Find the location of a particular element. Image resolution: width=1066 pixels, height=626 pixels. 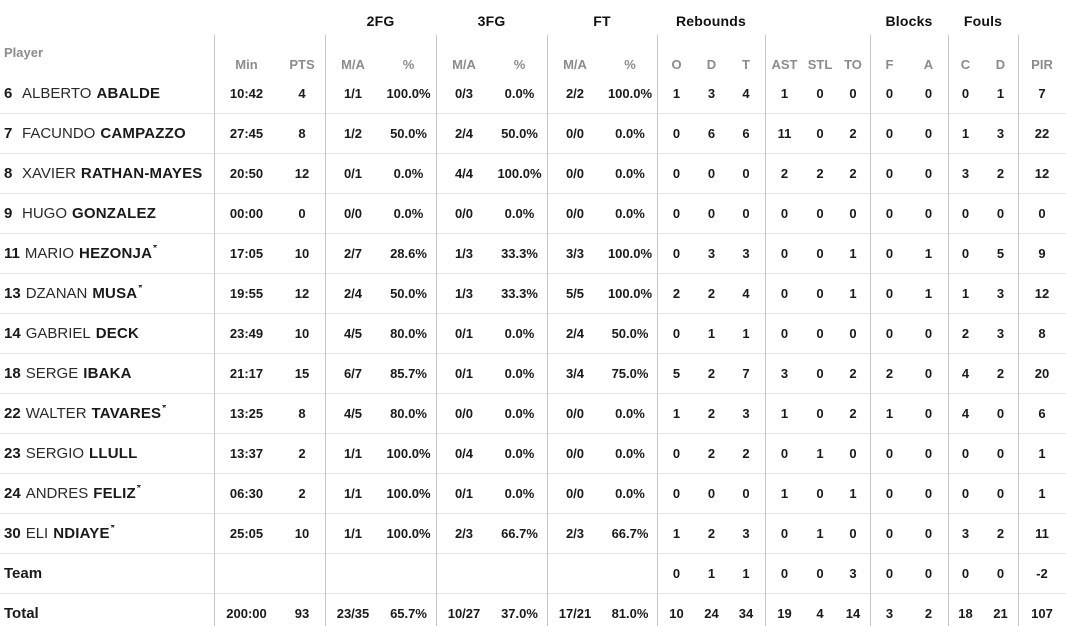

player-number: 22 is located at coordinates (12, 413).